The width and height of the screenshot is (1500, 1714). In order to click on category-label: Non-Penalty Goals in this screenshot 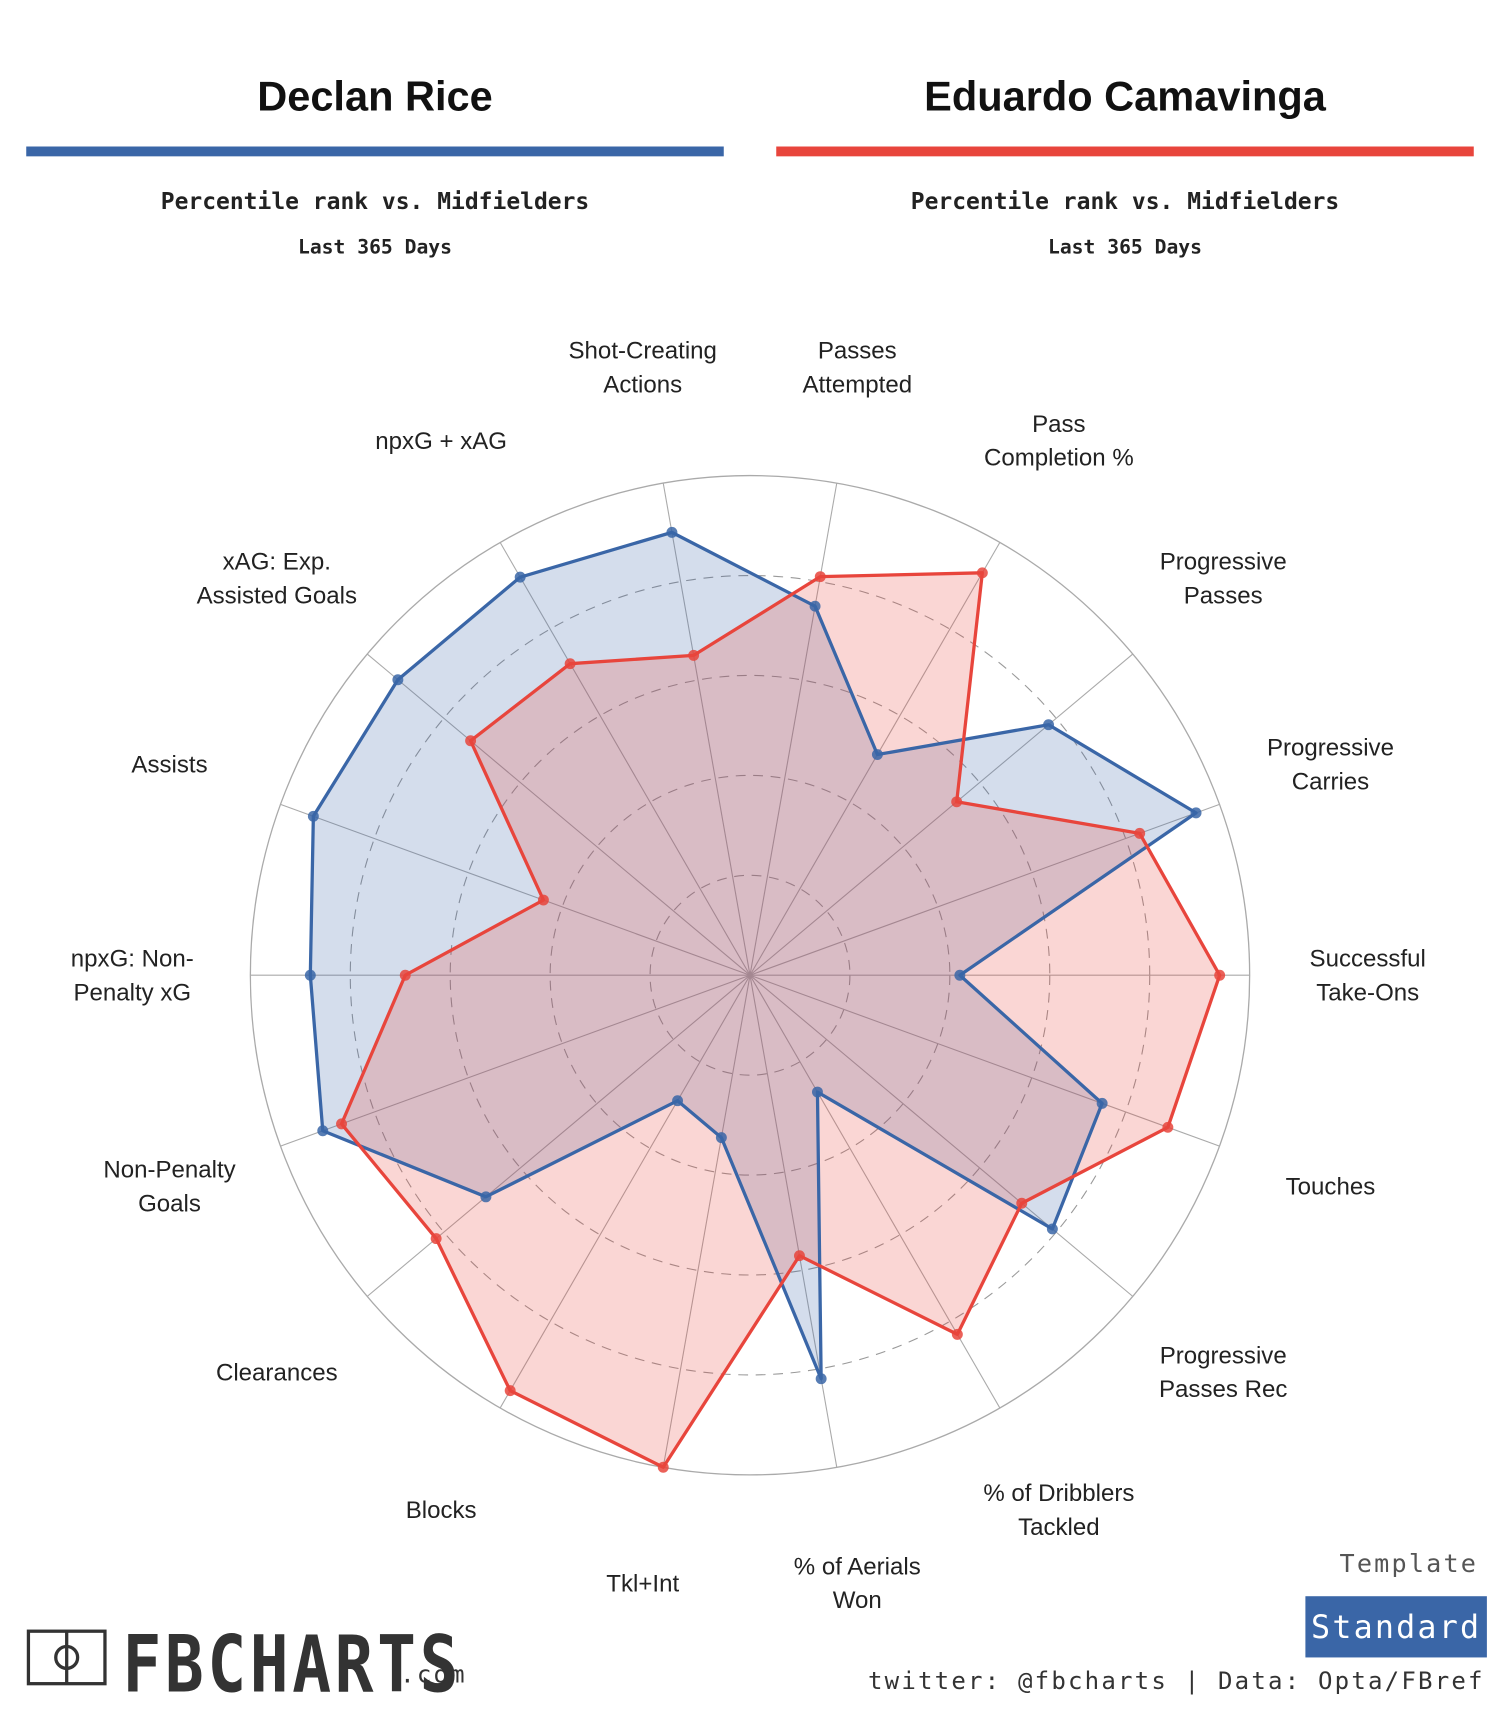, I will do `click(169, 1186)`.